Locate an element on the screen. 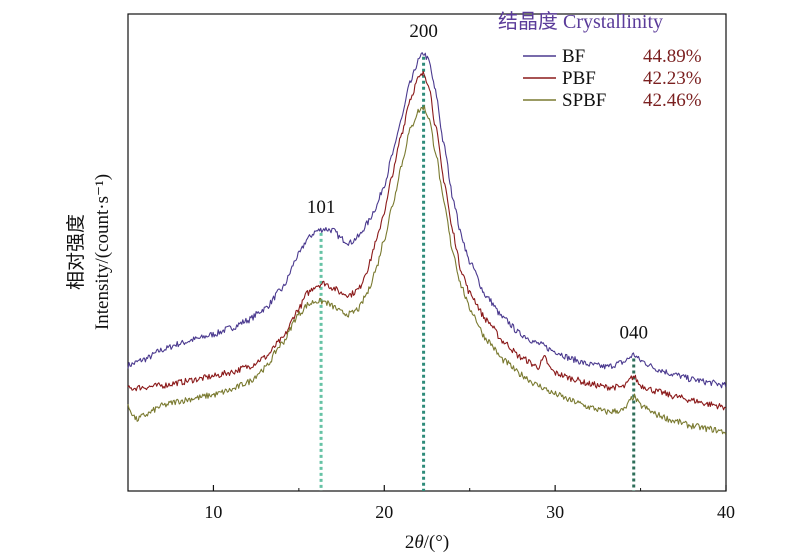 The image size is (800, 556). x-axis-title-theta: θ is located at coordinates (418, 542).